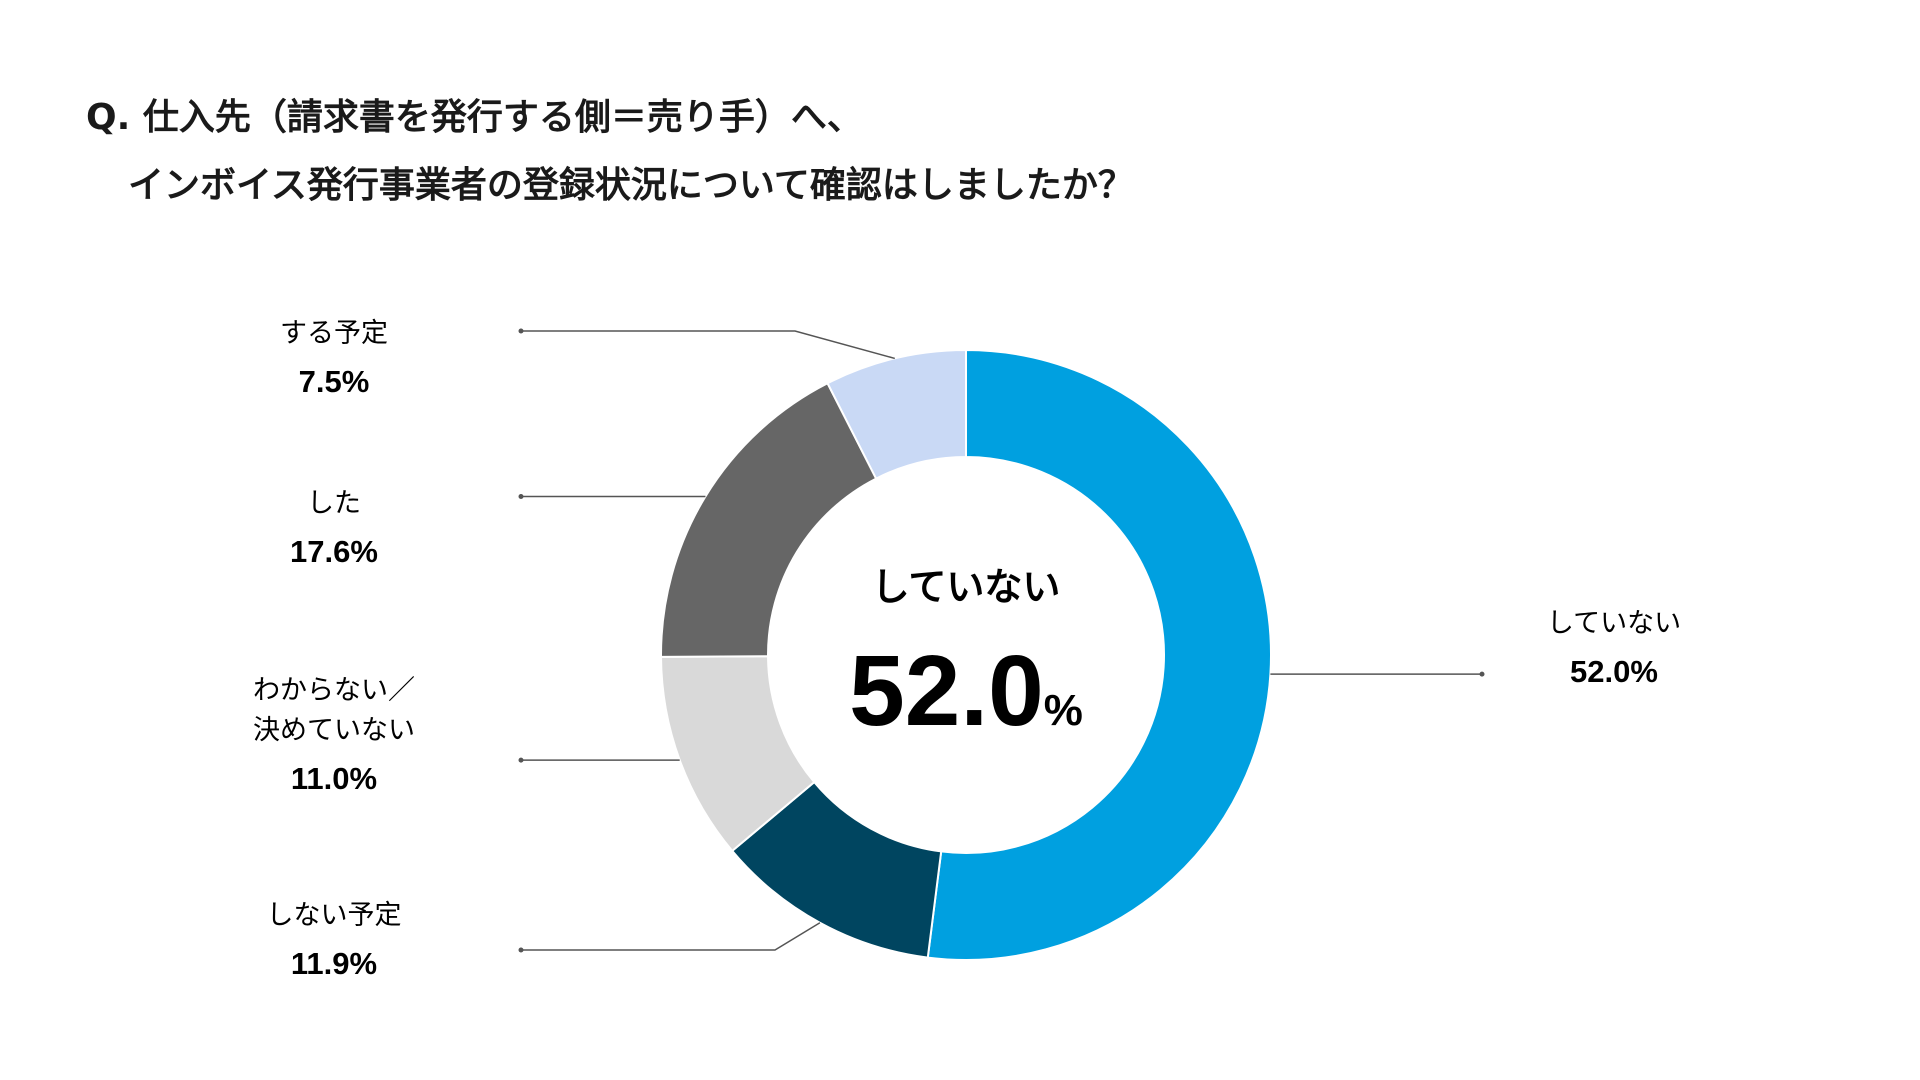  Describe the element at coordinates (334, 381) in the screenshot. I see `slice-value-4: 7.5%` at that location.